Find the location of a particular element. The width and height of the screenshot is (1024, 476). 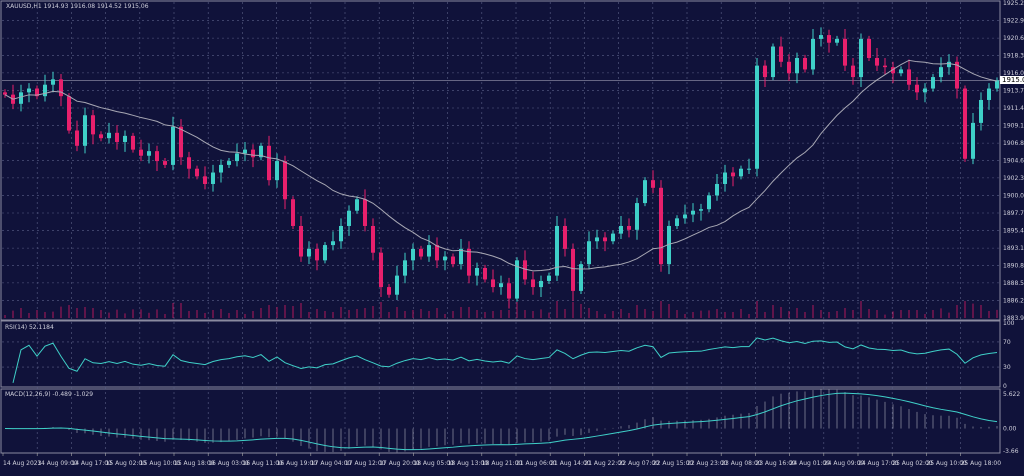

price-axis-label: 1911.45 is located at coordinates (1013, 108).